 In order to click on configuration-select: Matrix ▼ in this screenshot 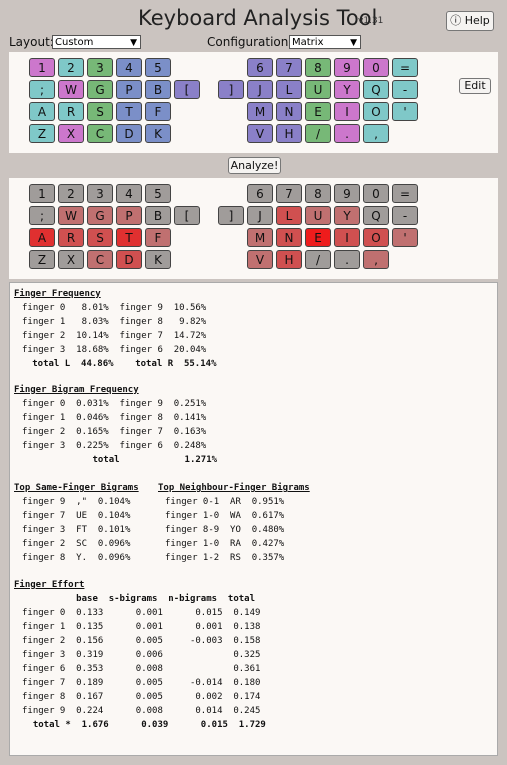, I will do `click(325, 42)`.